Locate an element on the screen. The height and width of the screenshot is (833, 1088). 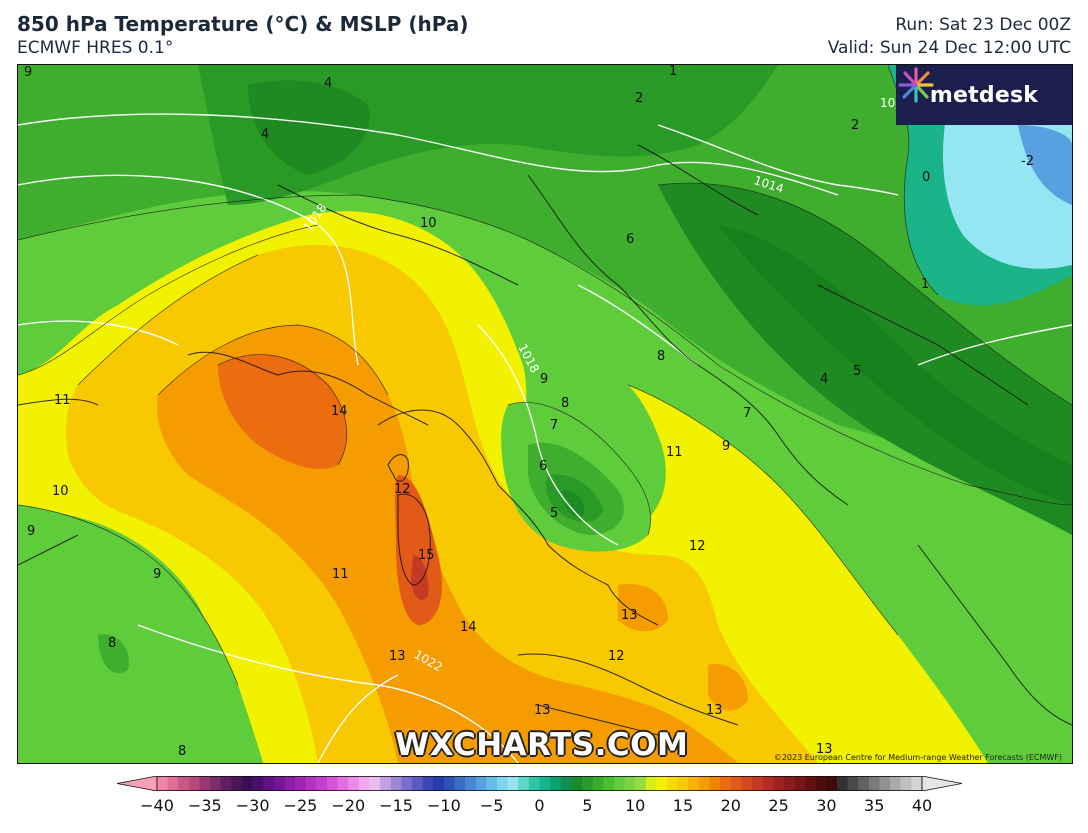
colorbar-tick-label: −5 is located at coordinates (491, 805).